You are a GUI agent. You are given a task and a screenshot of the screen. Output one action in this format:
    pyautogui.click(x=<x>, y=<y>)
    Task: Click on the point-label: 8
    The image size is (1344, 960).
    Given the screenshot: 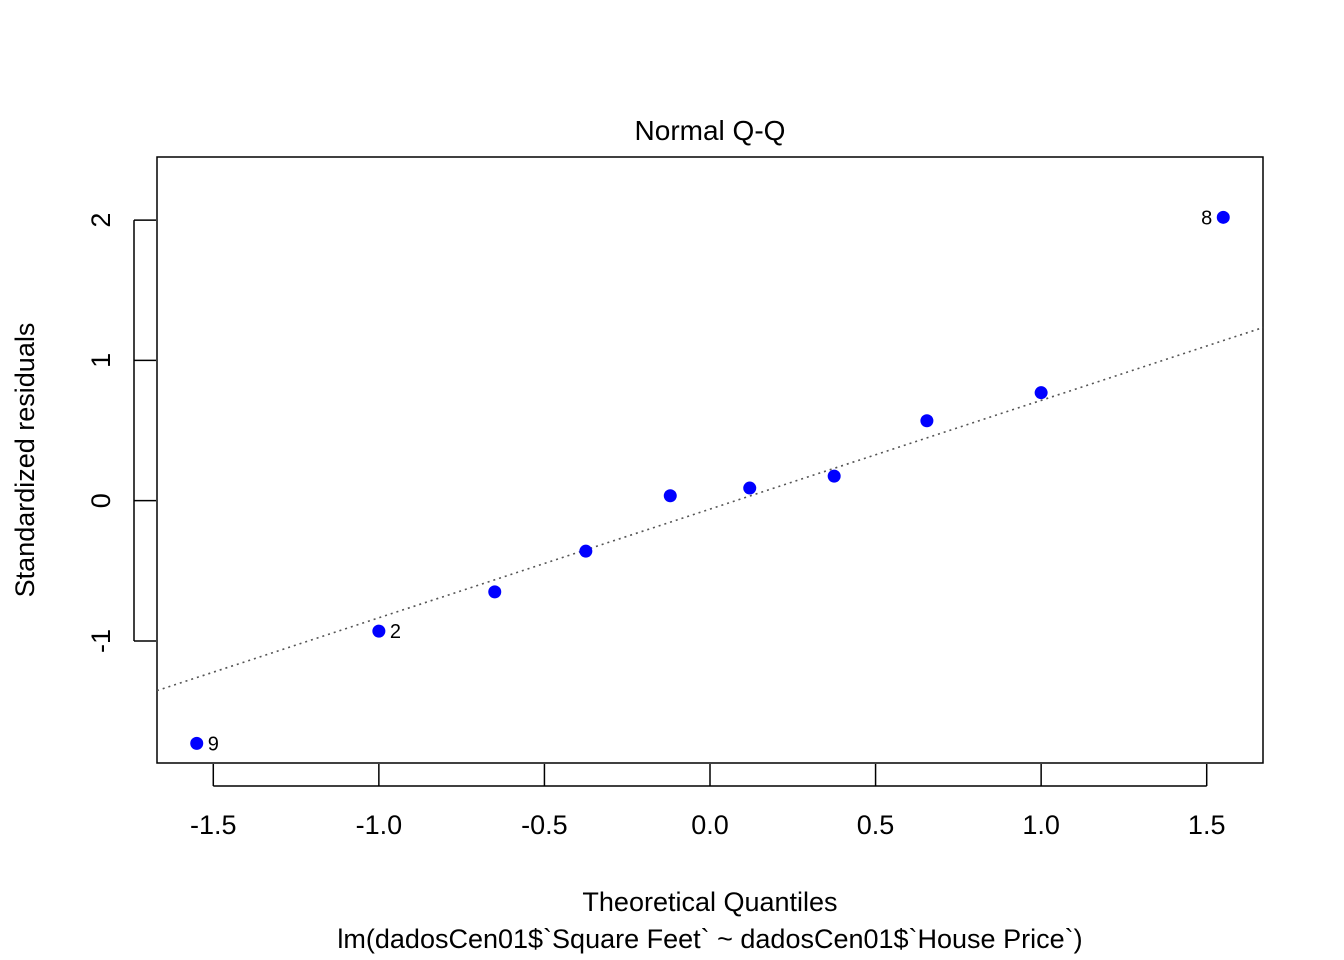 What is the action you would take?
    pyautogui.click(x=1206, y=218)
    